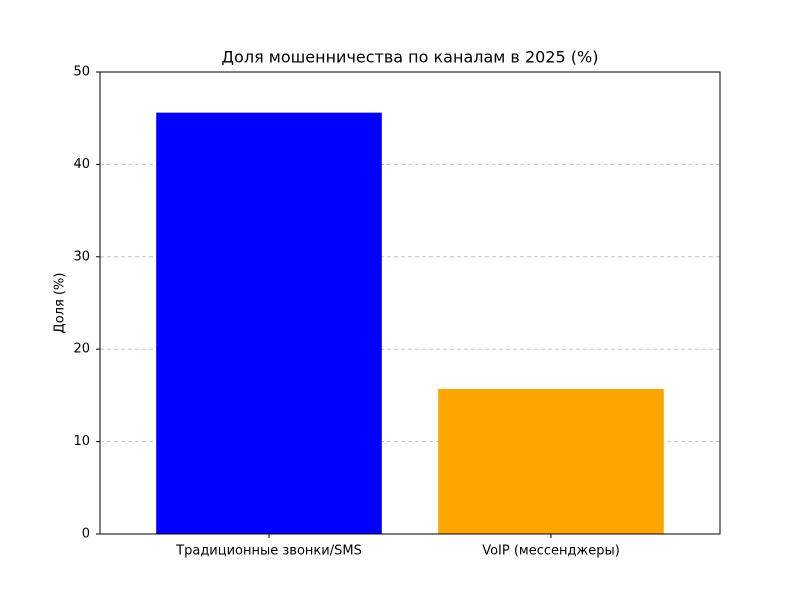 This screenshot has height=600, width=800. I want to click on chart-title: Доля мошенничества по каналам в 2025 (%), so click(410, 57).